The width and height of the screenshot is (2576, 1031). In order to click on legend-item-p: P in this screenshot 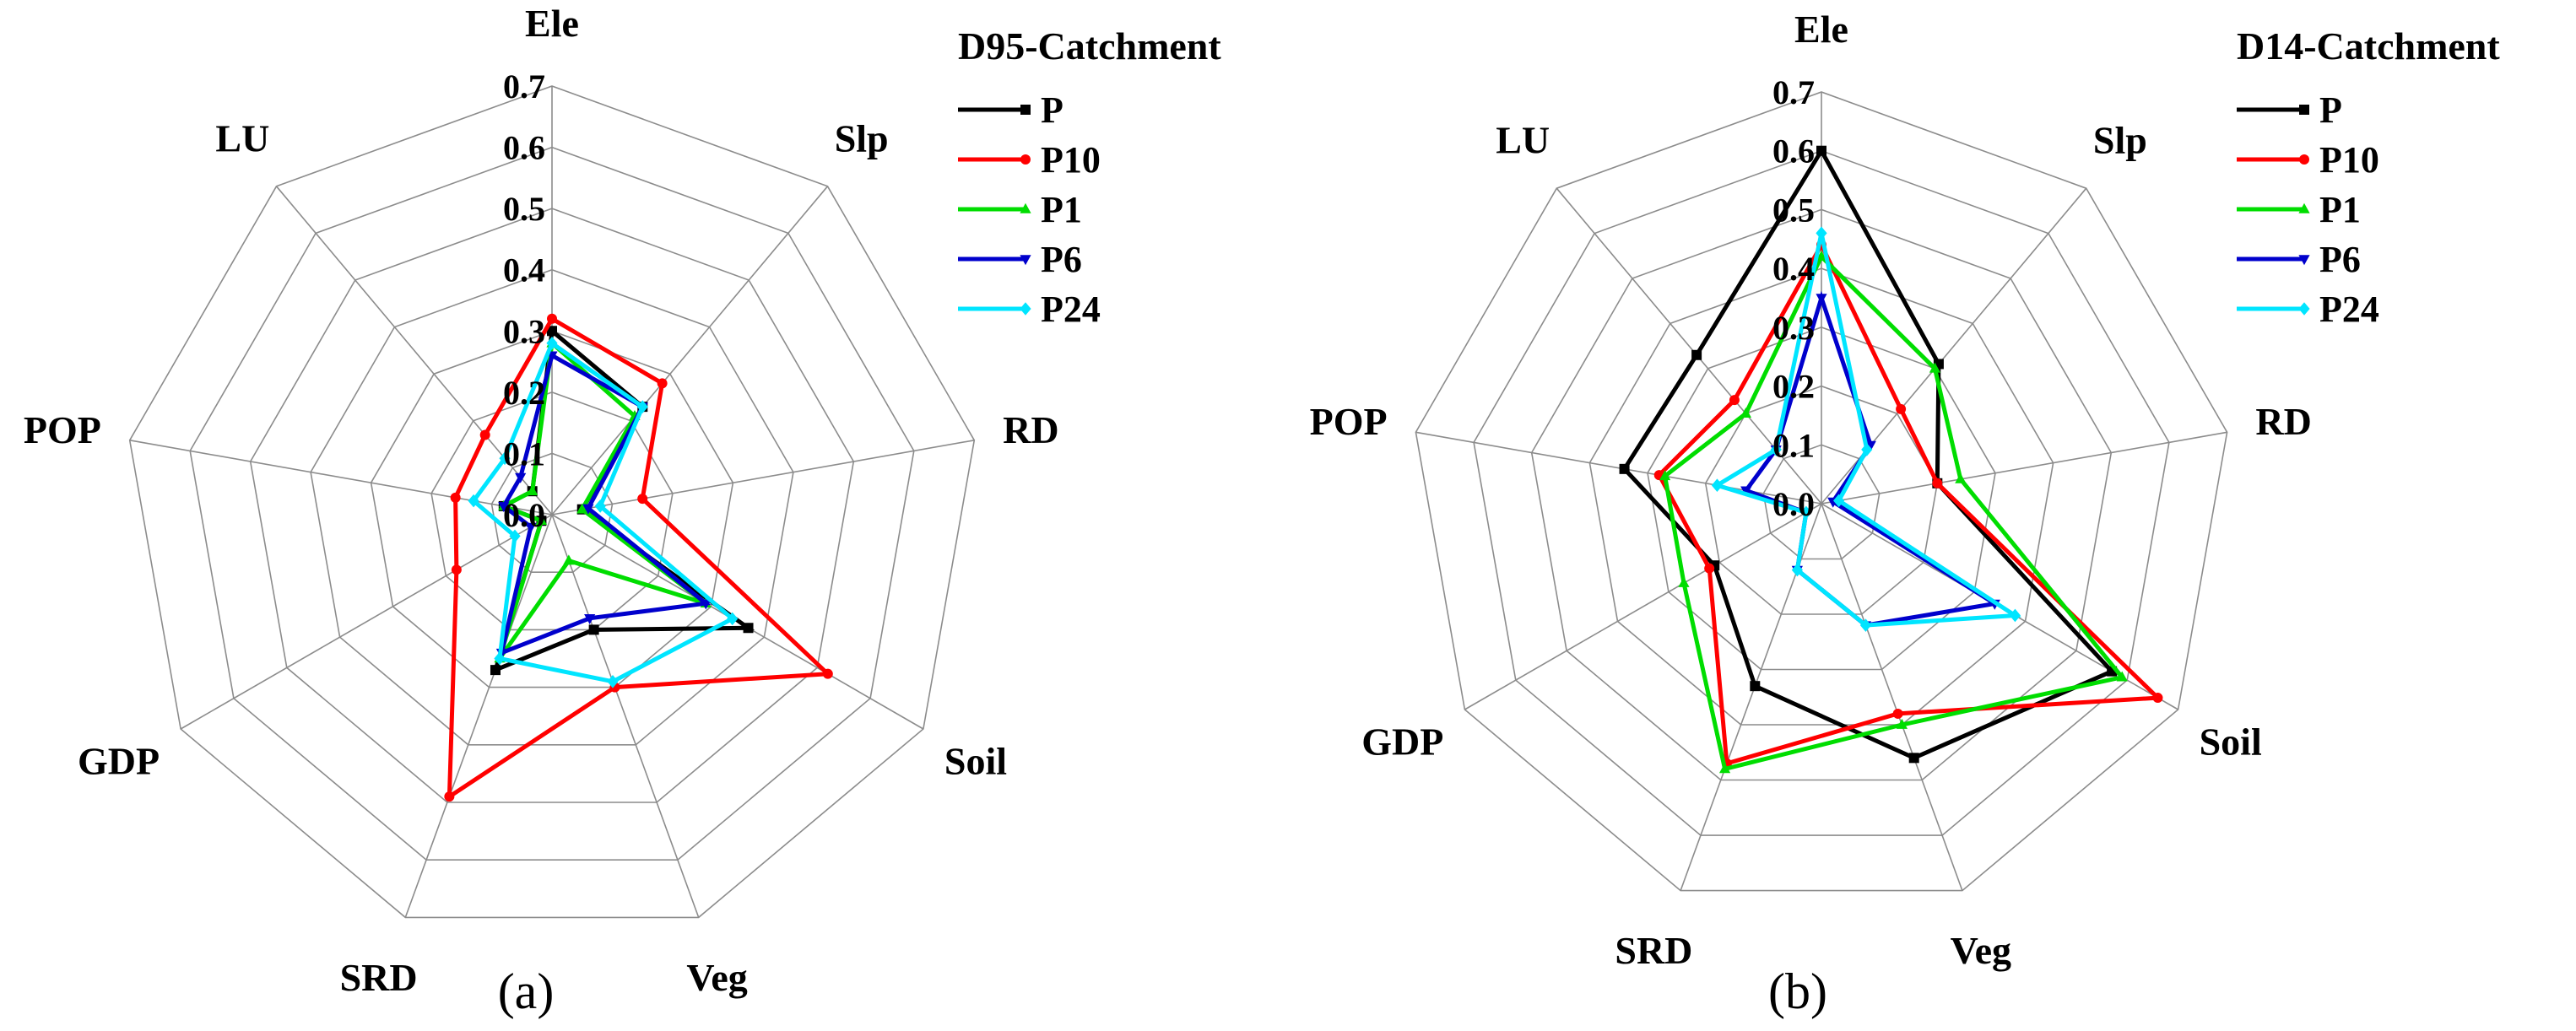, I will do `click(1010, 110)`.